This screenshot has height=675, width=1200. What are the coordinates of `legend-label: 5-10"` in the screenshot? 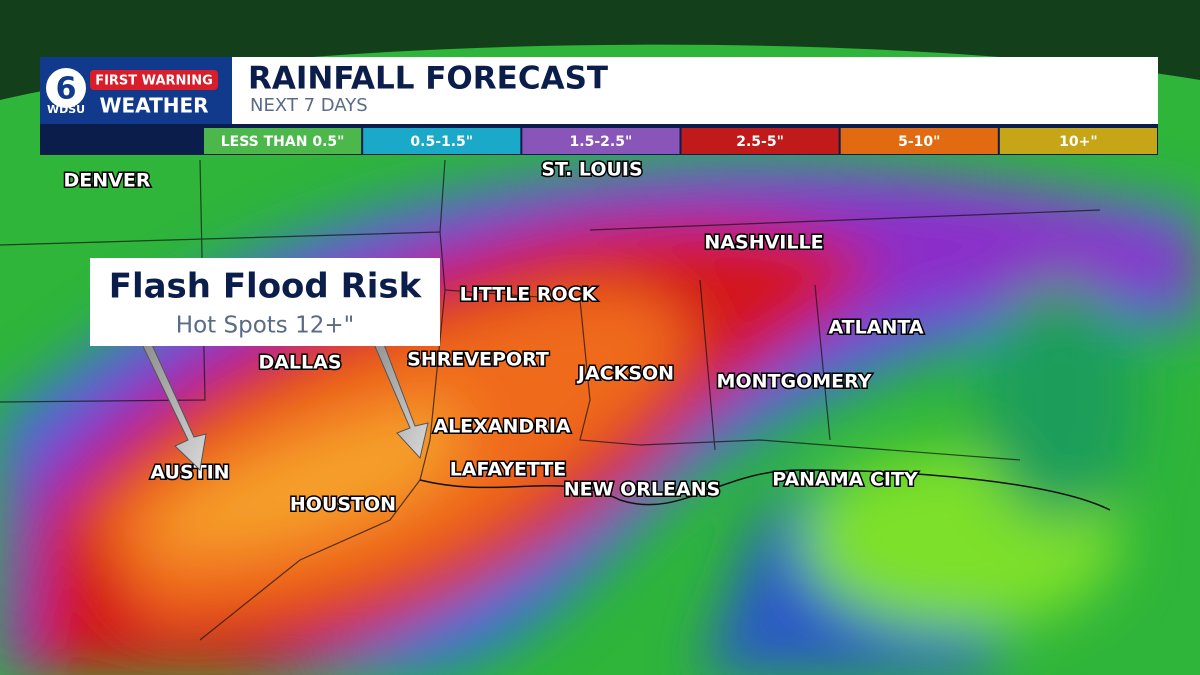 It's located at (919, 142).